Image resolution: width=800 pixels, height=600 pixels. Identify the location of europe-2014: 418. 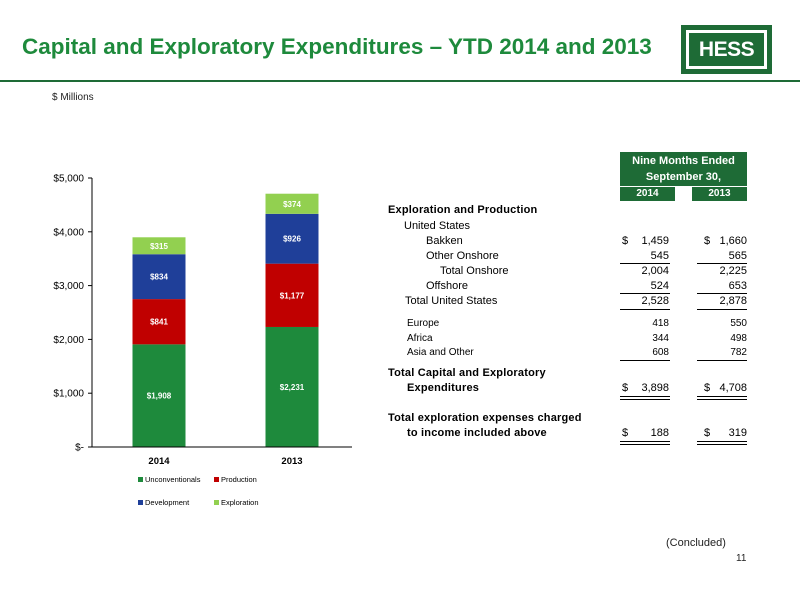
(660, 323).